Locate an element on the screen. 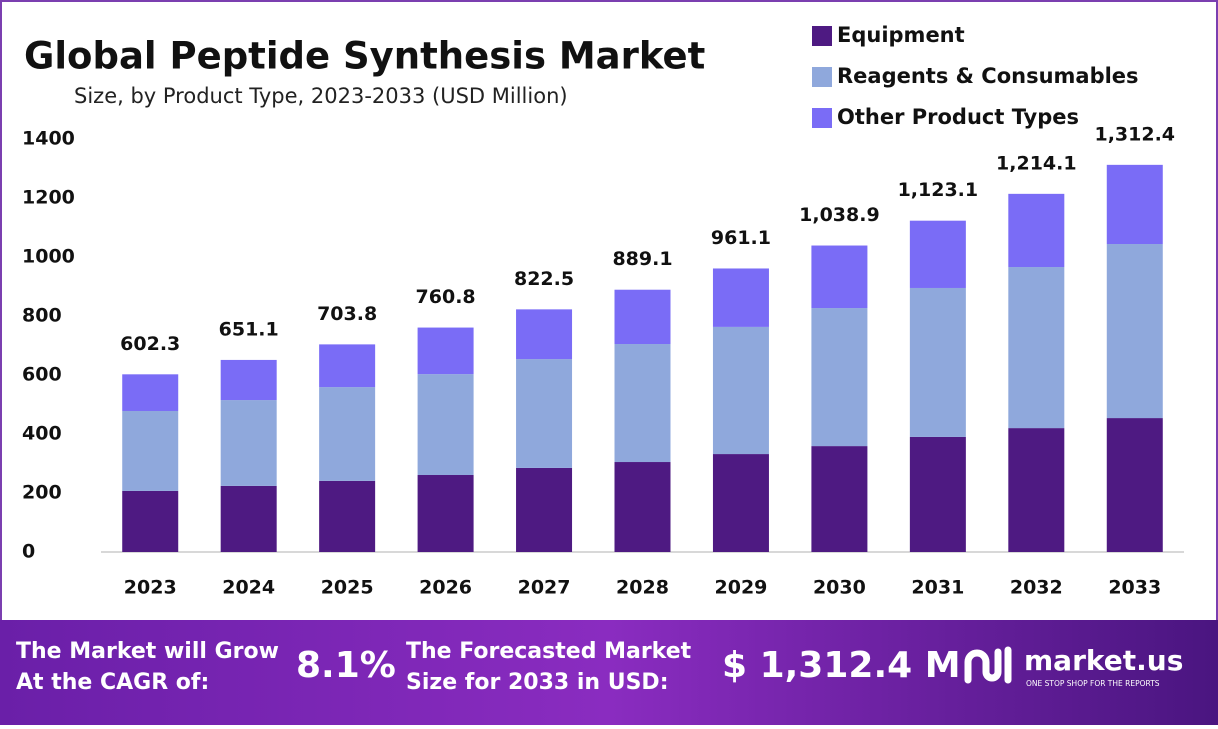  y-tick-label: 400 is located at coordinates (42, 434).